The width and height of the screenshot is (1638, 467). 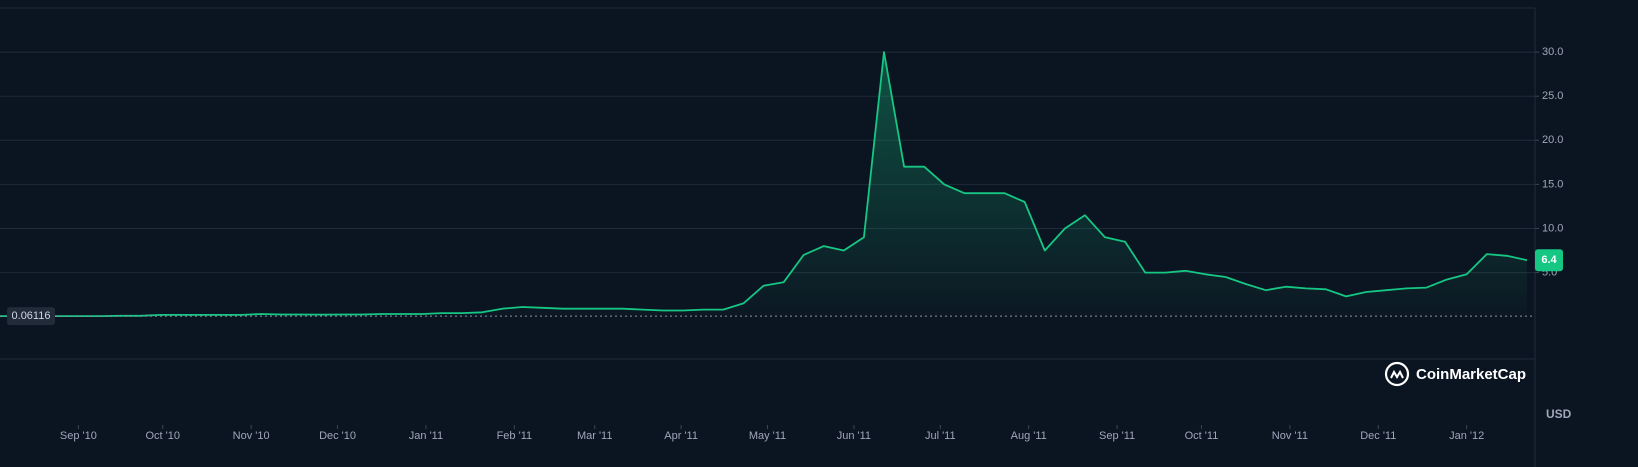 I want to click on y-tick-label: 10.0, so click(x=1552, y=228).